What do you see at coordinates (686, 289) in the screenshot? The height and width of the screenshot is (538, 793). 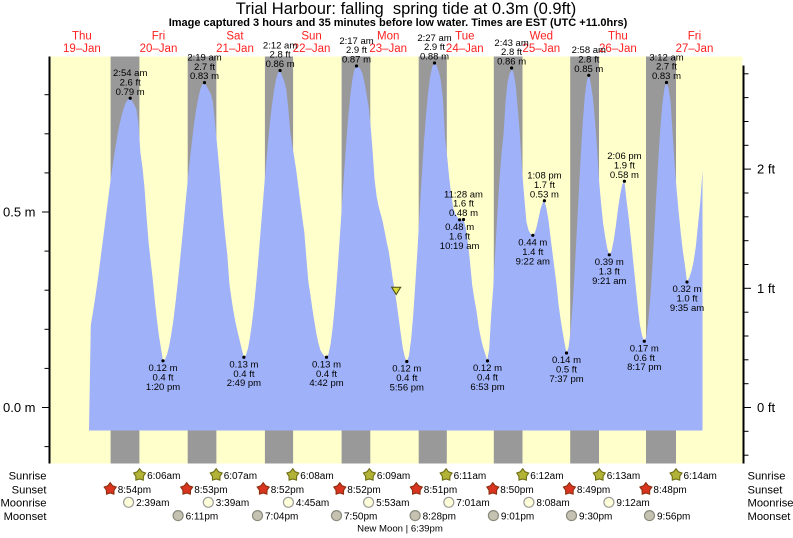 I see `svg-text: 0.32 m` at bounding box center [686, 289].